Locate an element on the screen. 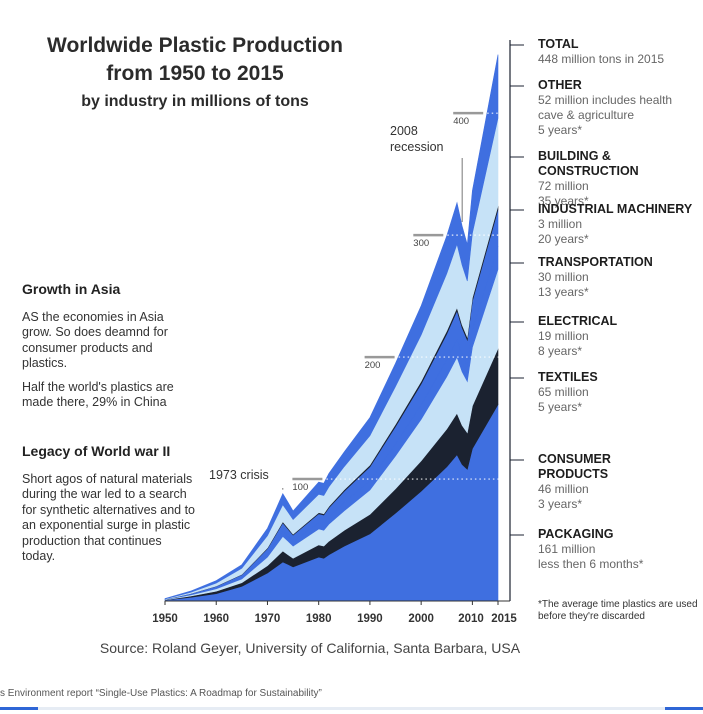 The image size is (703, 714). reference-dotted-lines is located at coordinates (418, 296).